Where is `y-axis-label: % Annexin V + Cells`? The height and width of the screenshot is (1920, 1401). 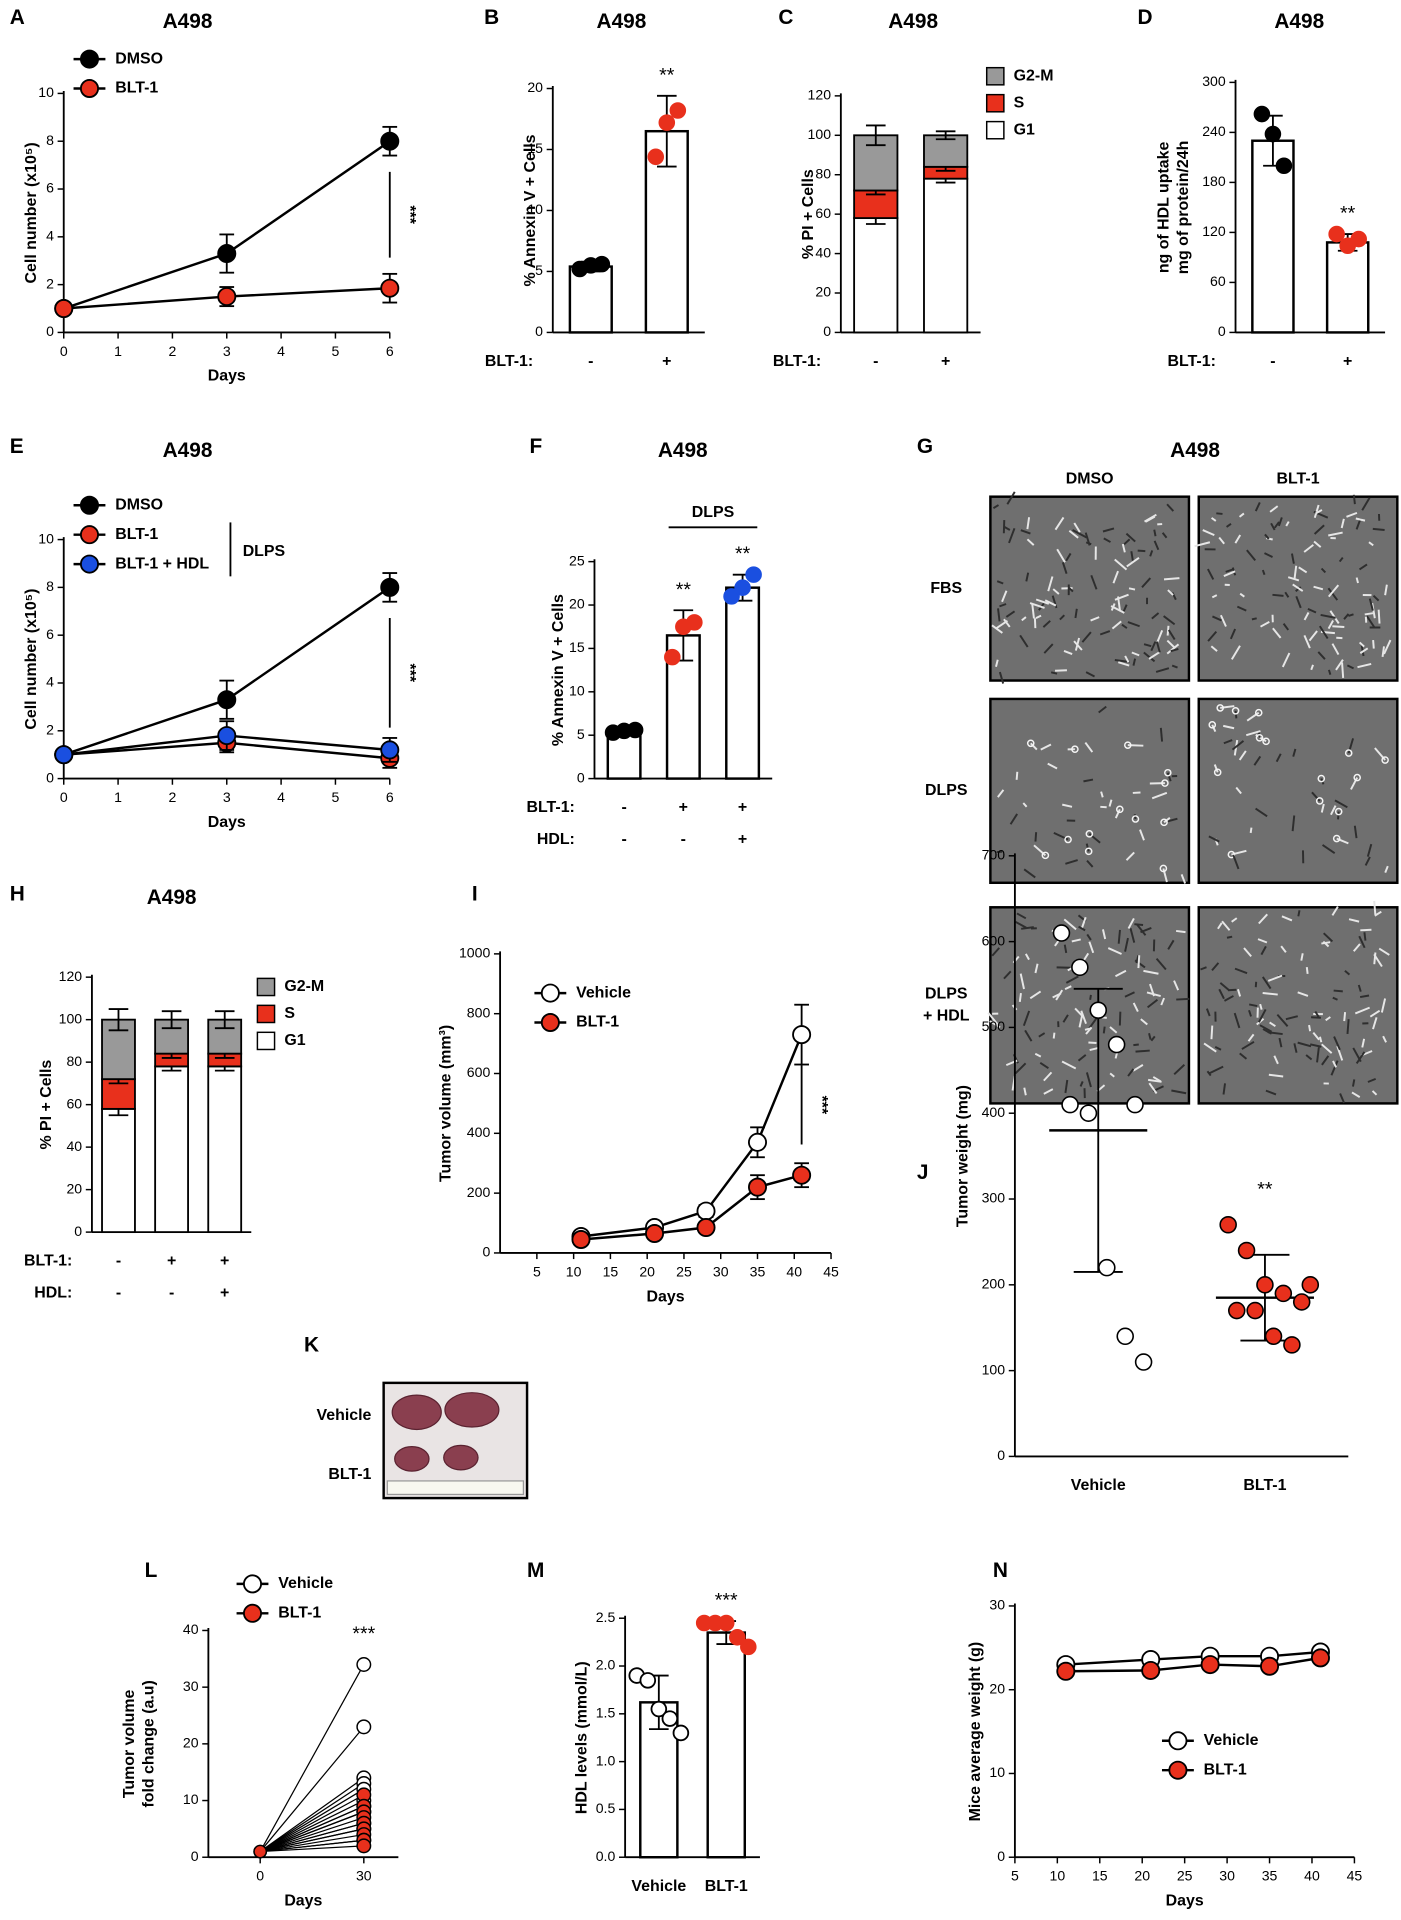
y-axis-label: % Annexin V + Cells is located at coordinates (558, 670).